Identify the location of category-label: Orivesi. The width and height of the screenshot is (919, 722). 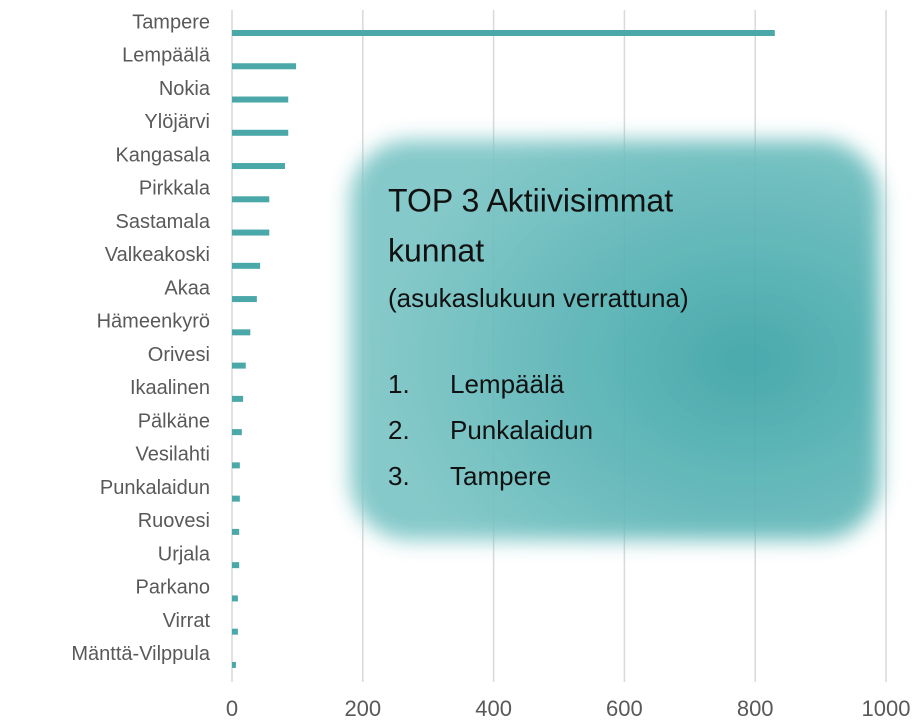
(179, 355).